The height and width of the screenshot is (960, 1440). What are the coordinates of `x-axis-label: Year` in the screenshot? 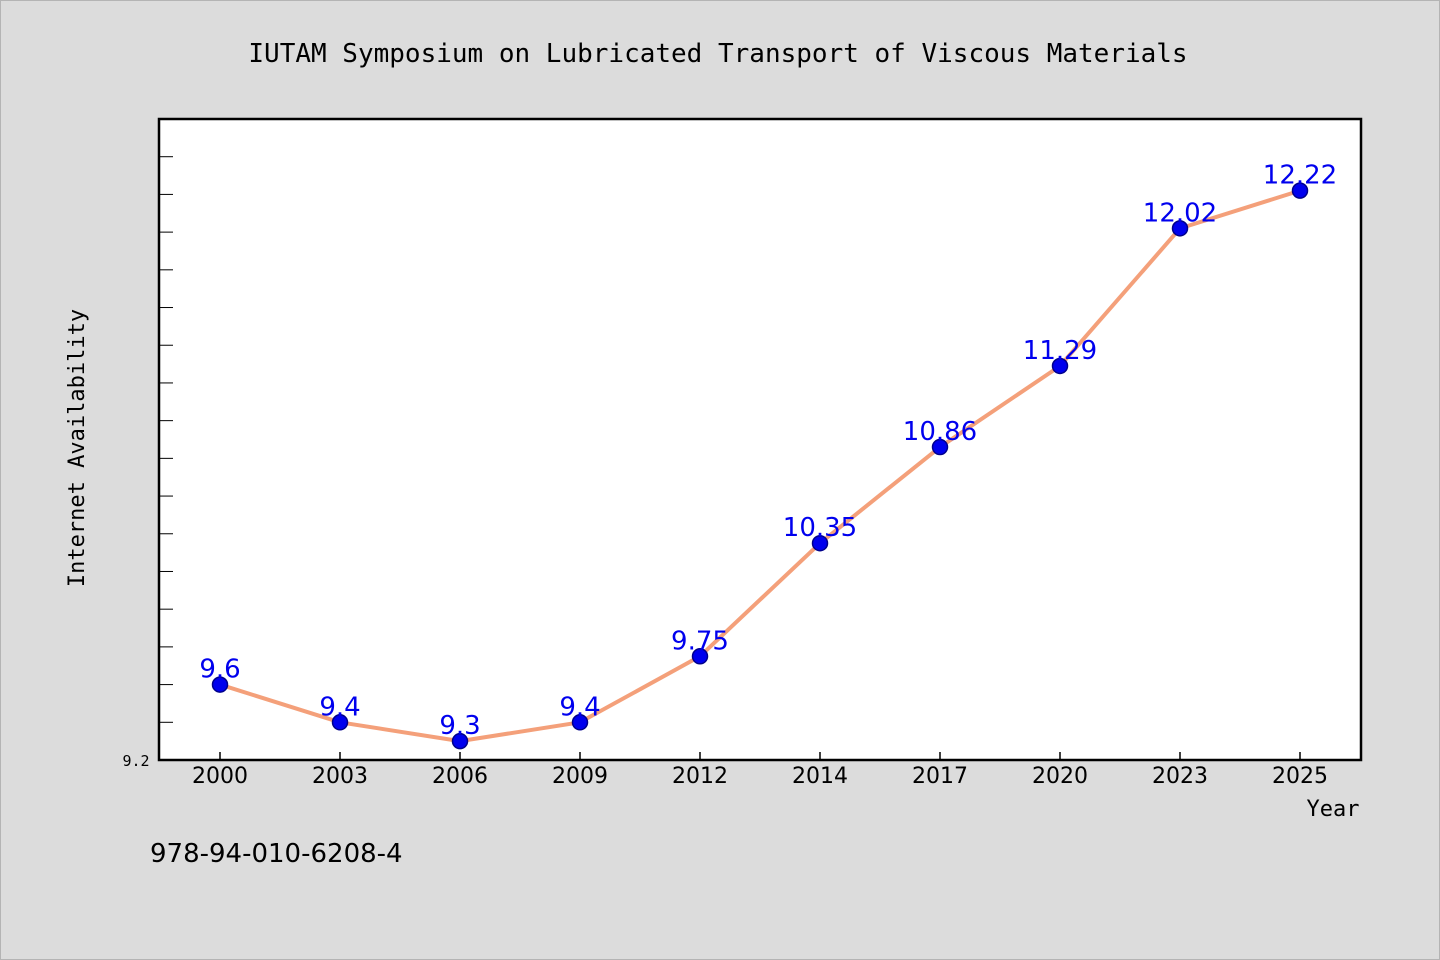 It's located at (1333, 809).